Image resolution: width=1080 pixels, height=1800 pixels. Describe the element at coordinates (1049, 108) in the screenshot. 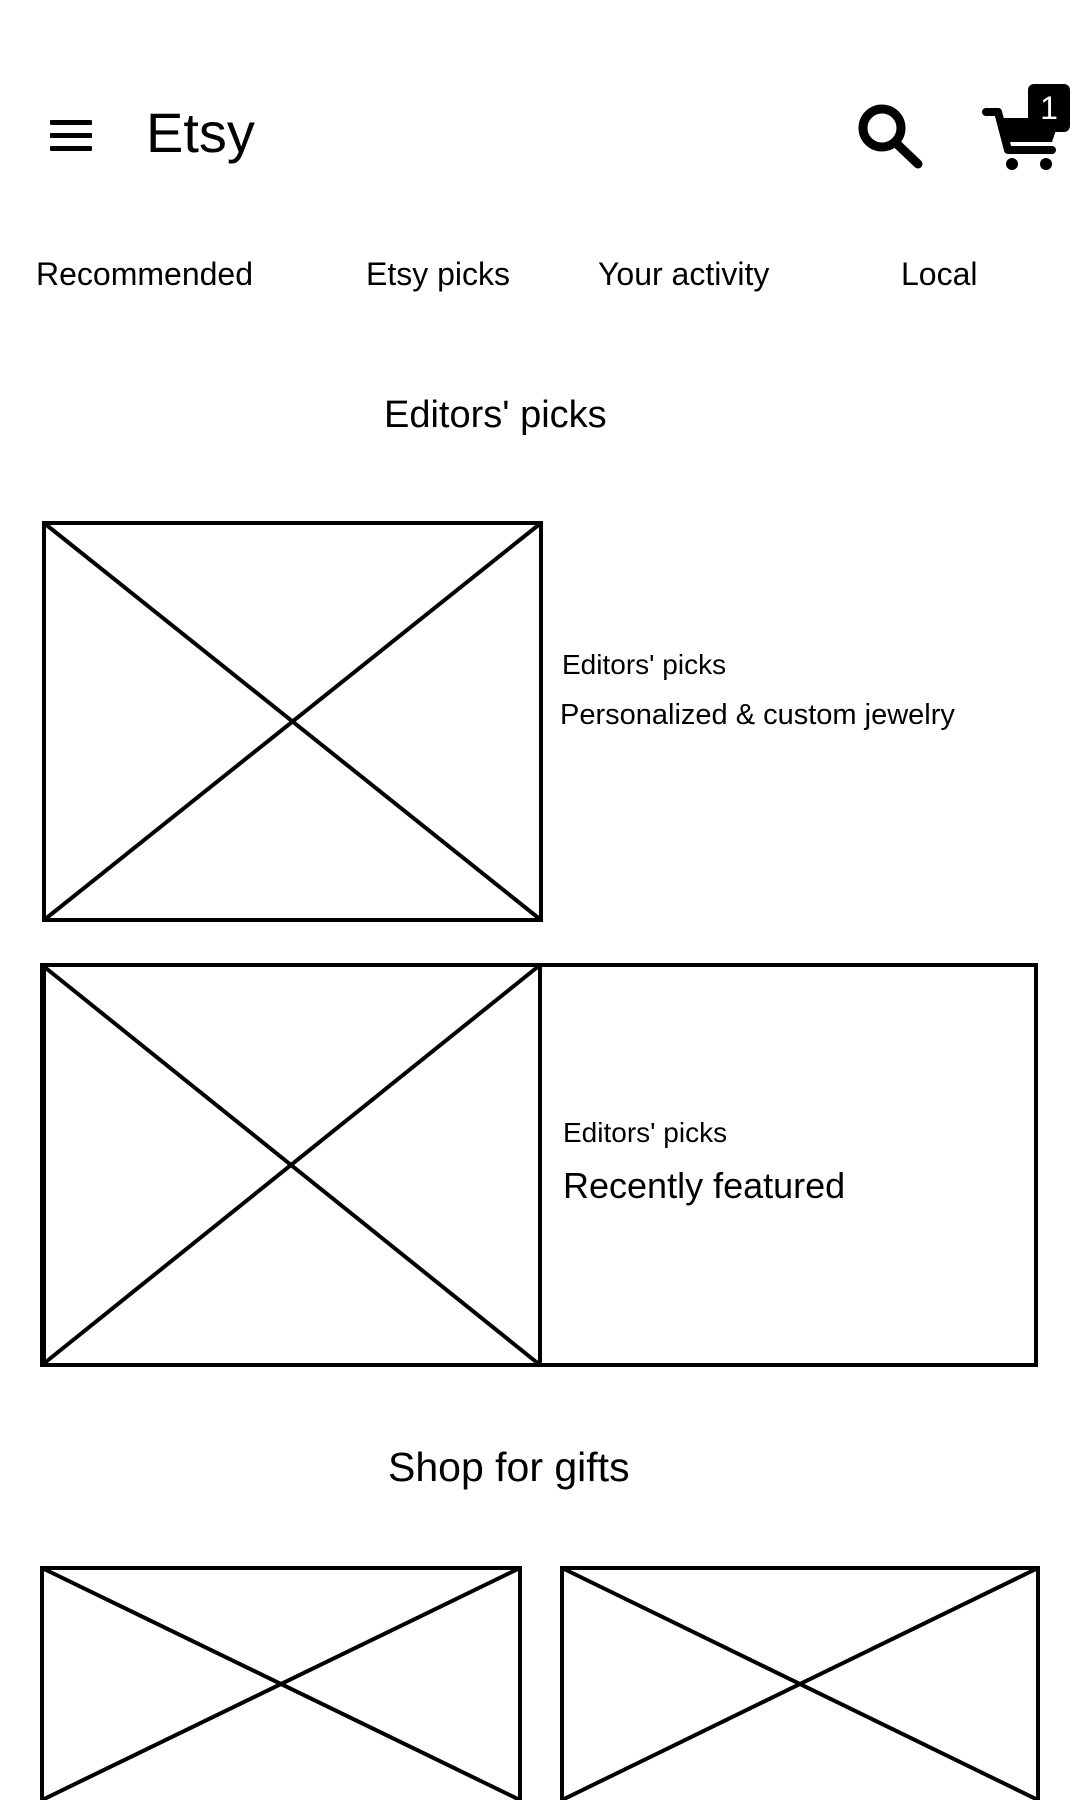

I see `cart-count-badge: 1` at that location.